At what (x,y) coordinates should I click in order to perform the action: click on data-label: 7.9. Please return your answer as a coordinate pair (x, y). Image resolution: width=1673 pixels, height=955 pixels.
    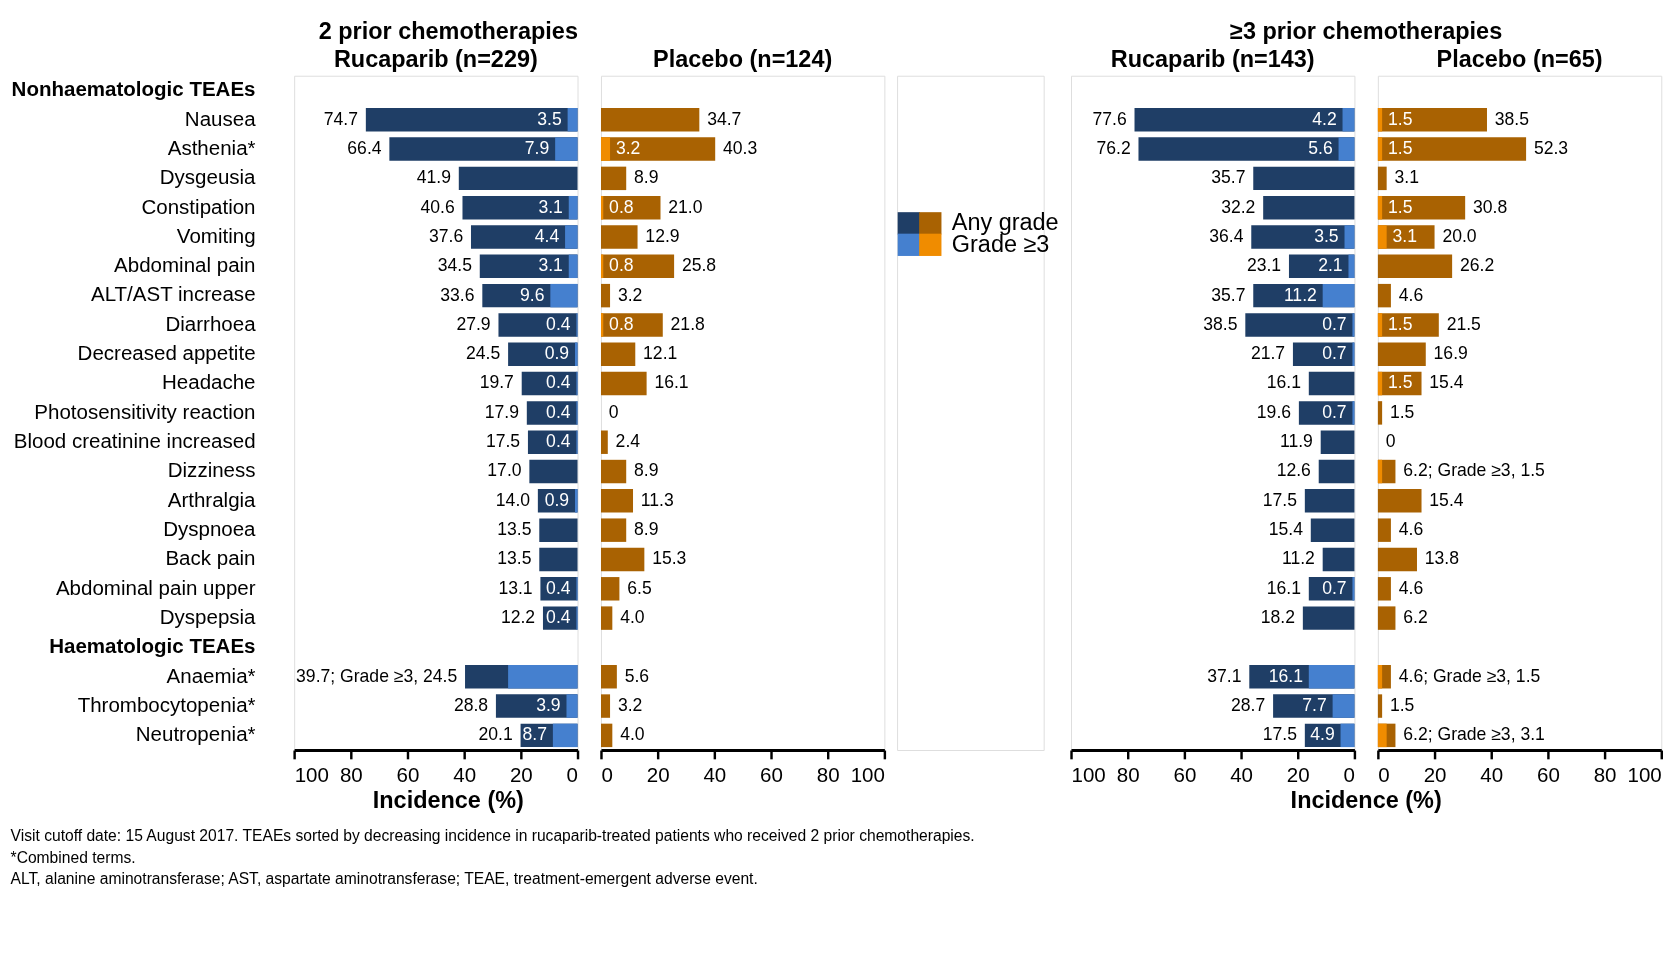
    Looking at the image, I should click on (537, 147).